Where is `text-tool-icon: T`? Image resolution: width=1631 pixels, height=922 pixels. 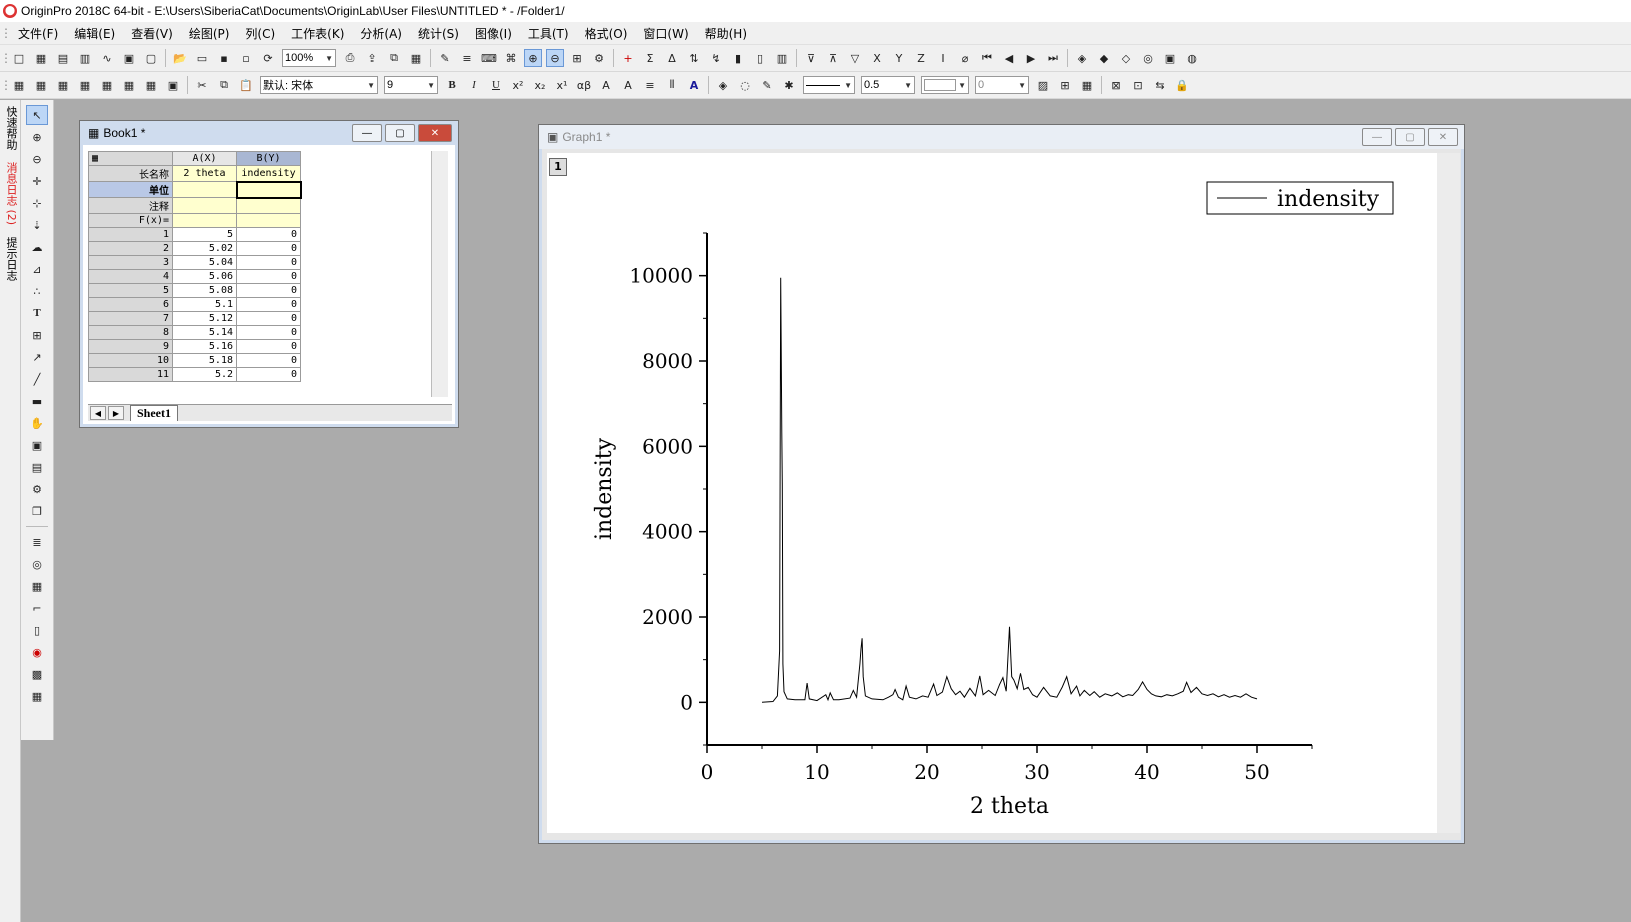 text-tool-icon: T is located at coordinates (37, 313).